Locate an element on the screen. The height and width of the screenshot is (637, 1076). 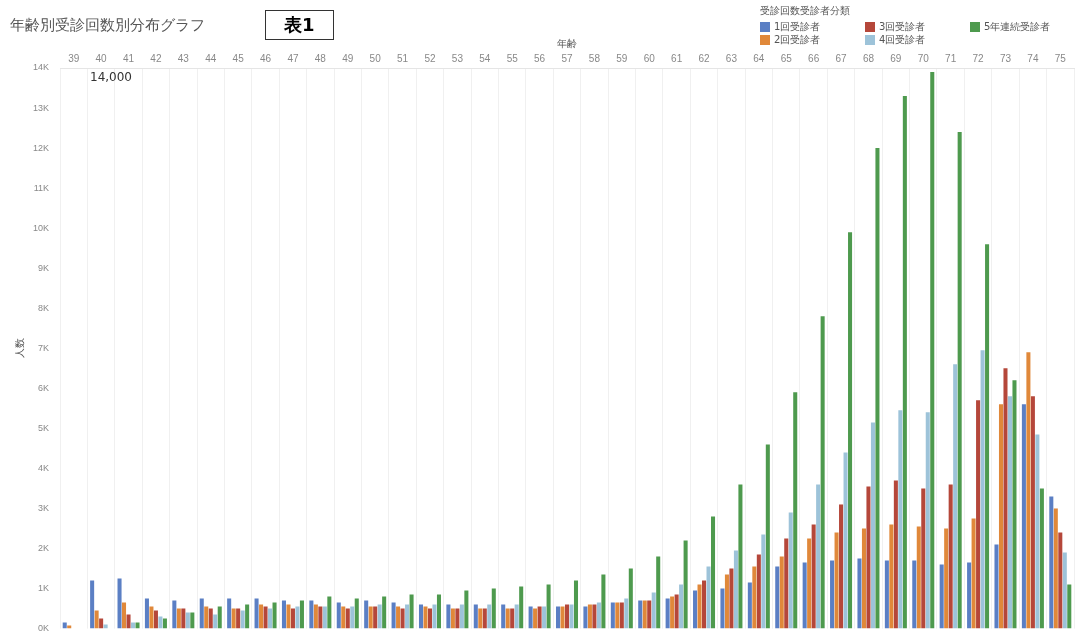
x-tick-label: 70 is located at coordinates (923, 58).